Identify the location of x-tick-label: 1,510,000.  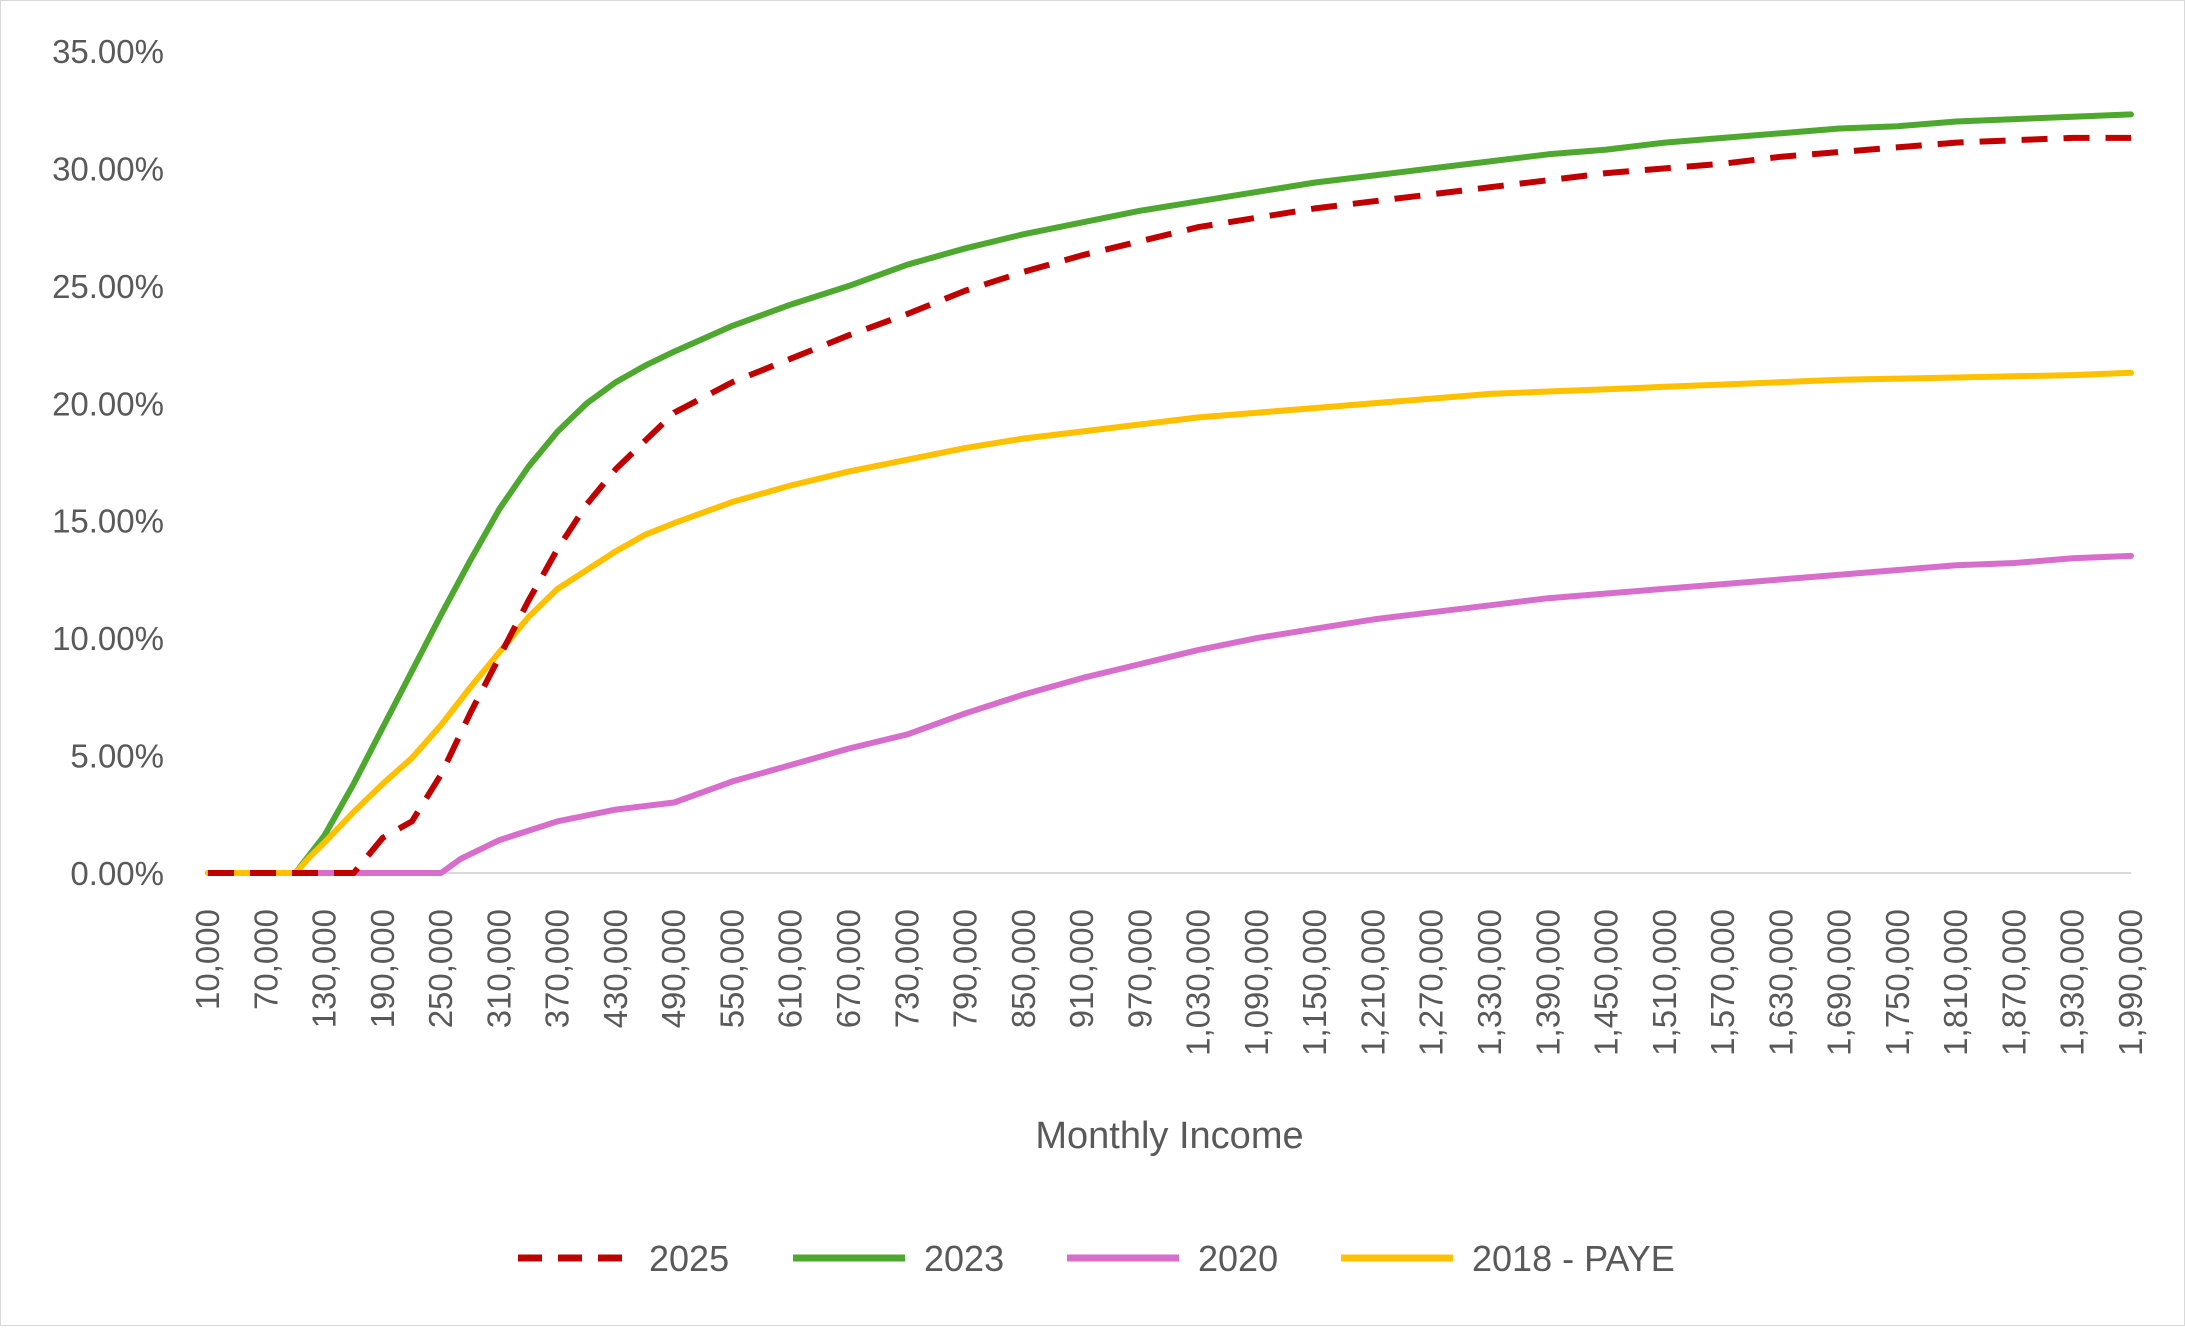
(1664, 982).